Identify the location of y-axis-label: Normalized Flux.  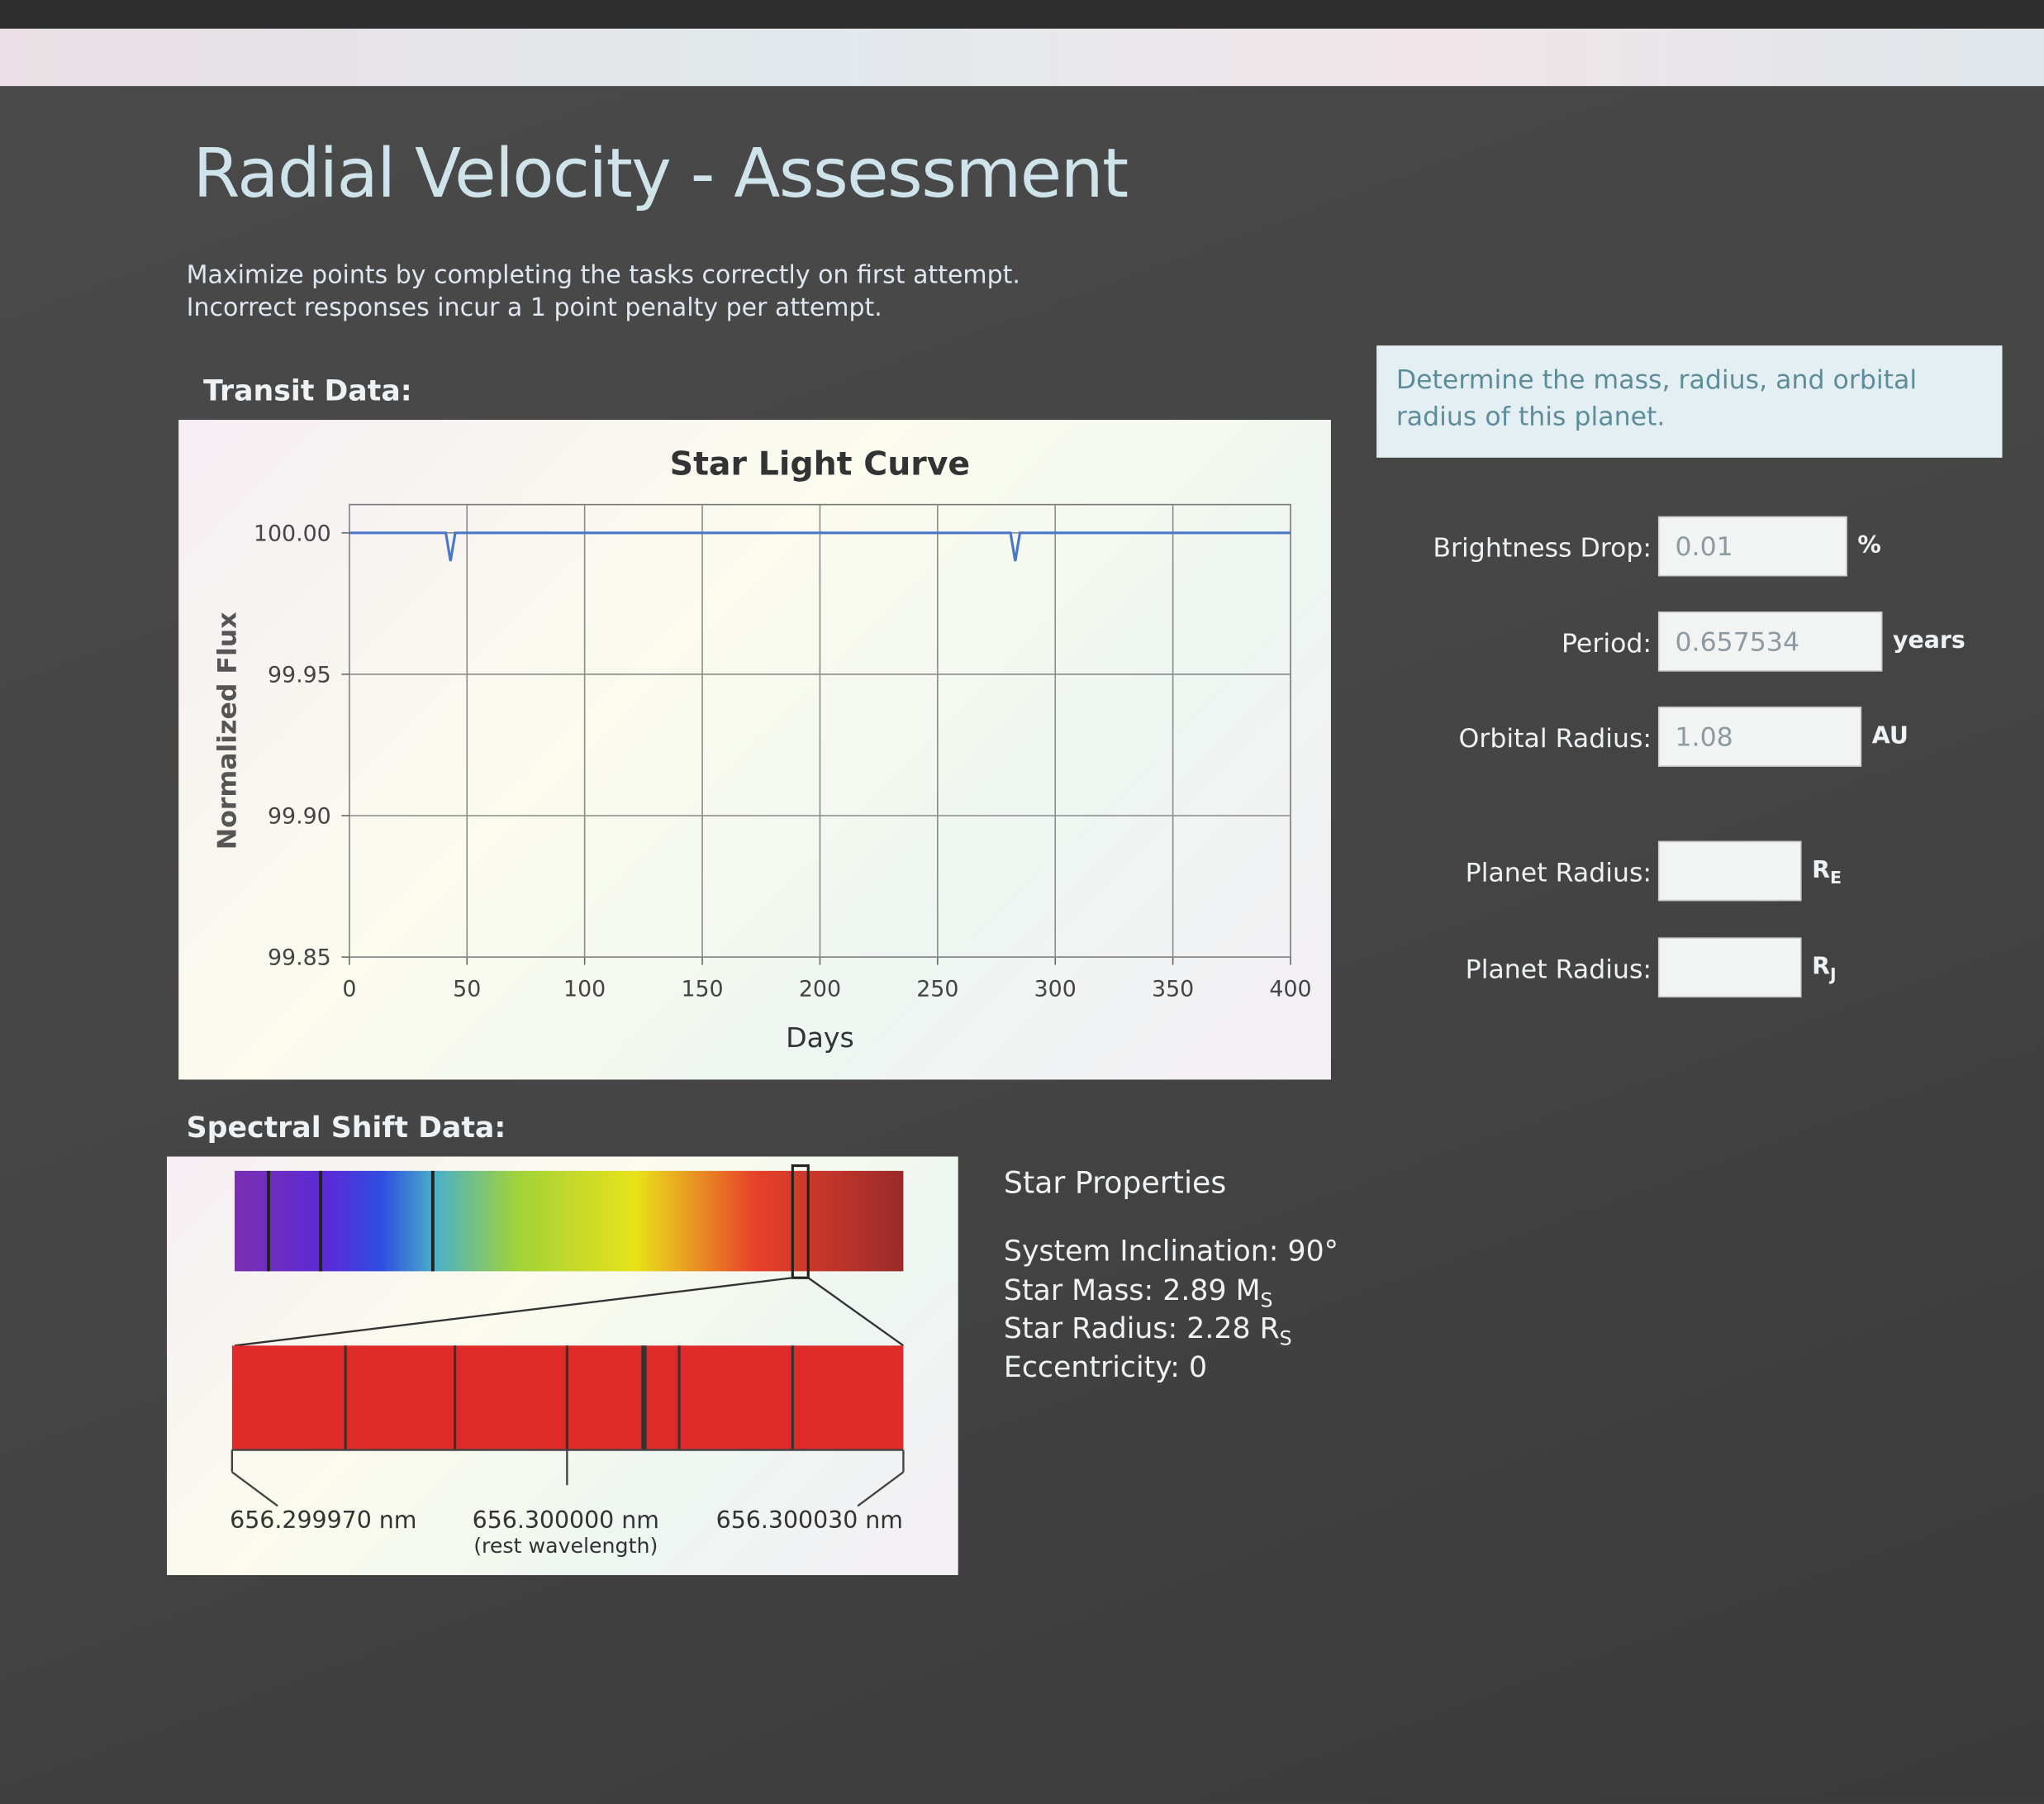
(228, 731).